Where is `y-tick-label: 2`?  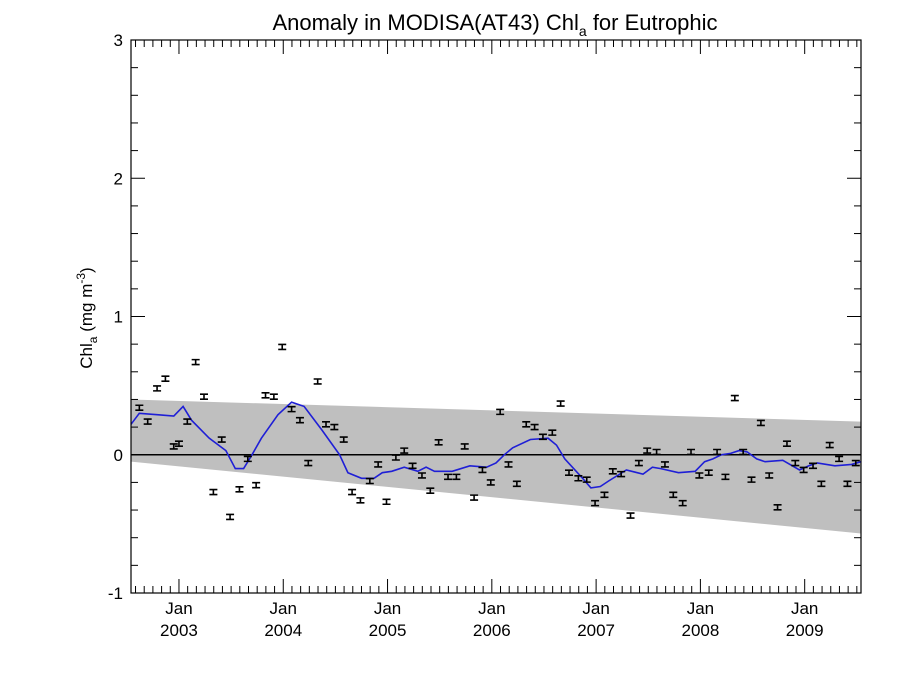 y-tick-label: 2 is located at coordinates (118, 178).